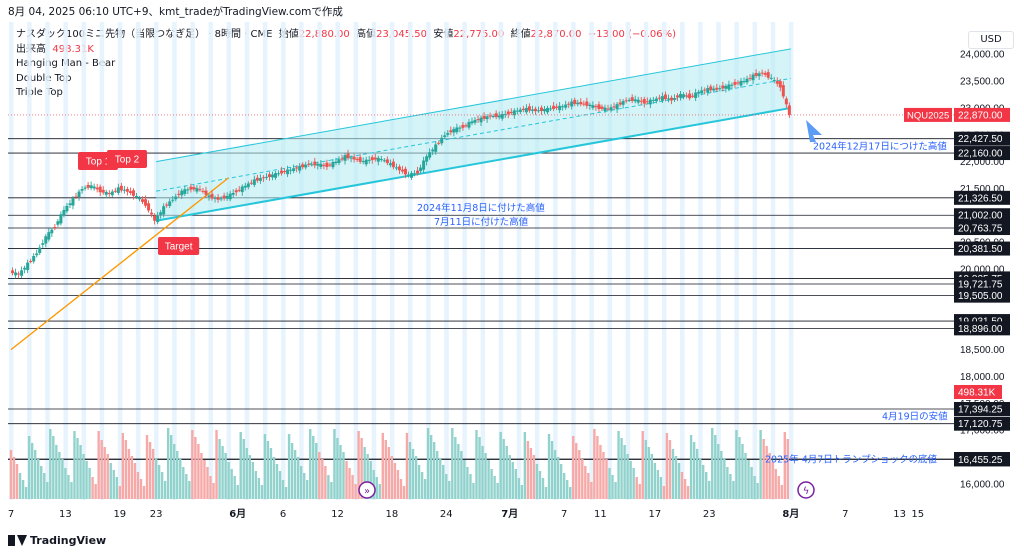 This screenshot has height=556, width=1024. What do you see at coordinates (17, 540) in the screenshot?
I see `tradingview-logo-icon` at bounding box center [17, 540].